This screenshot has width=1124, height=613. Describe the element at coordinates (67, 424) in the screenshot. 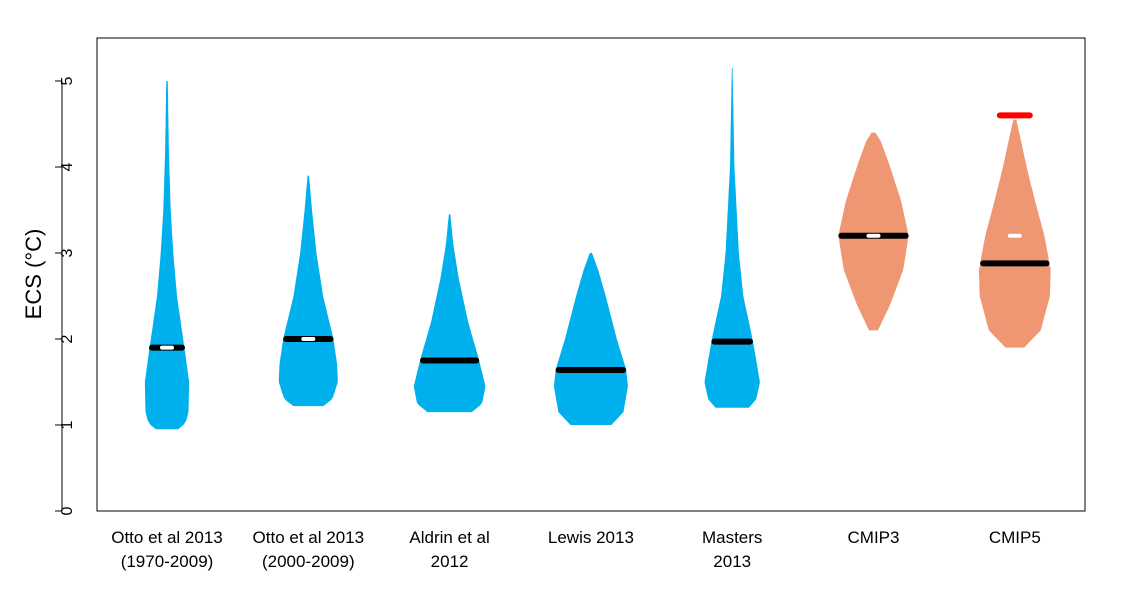

I see `y-tick-label: 1` at that location.